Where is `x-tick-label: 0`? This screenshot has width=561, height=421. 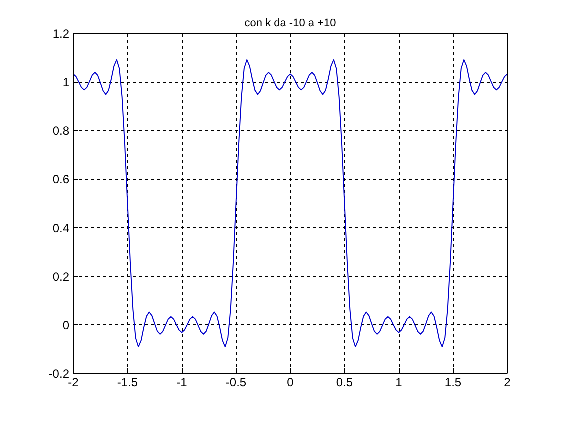
x-tick-label: 0 is located at coordinates (290, 383).